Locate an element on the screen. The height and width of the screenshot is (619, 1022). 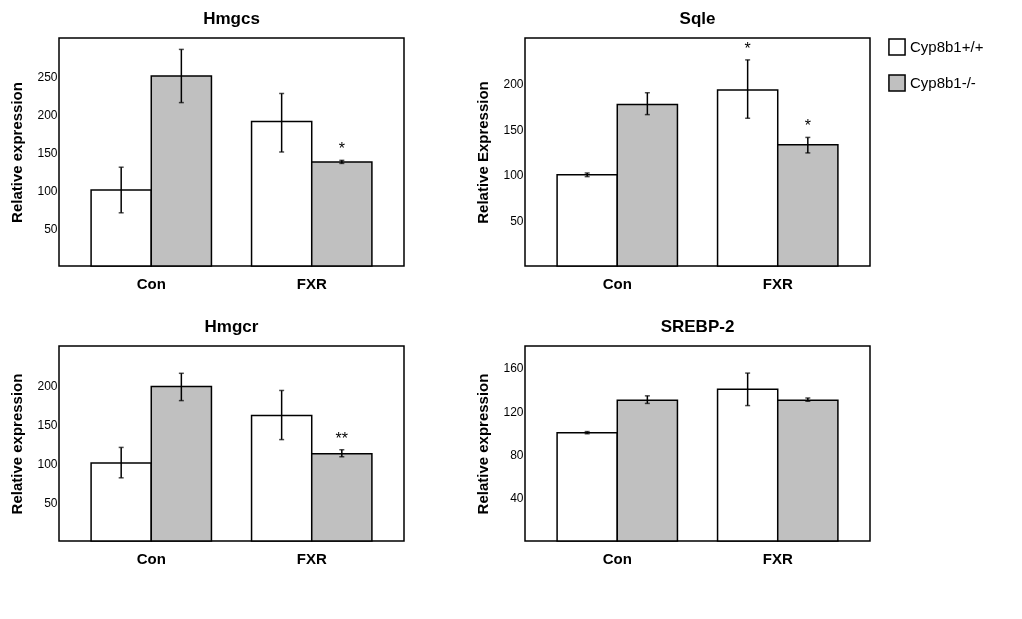
chart-title: SREBP-2 is located at coordinates (697, 326).